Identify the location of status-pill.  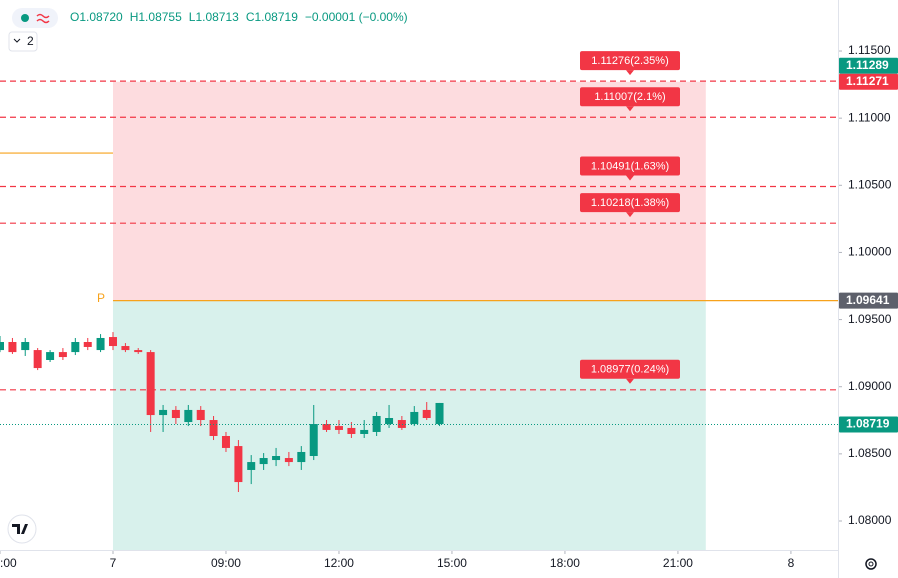
(35, 18).